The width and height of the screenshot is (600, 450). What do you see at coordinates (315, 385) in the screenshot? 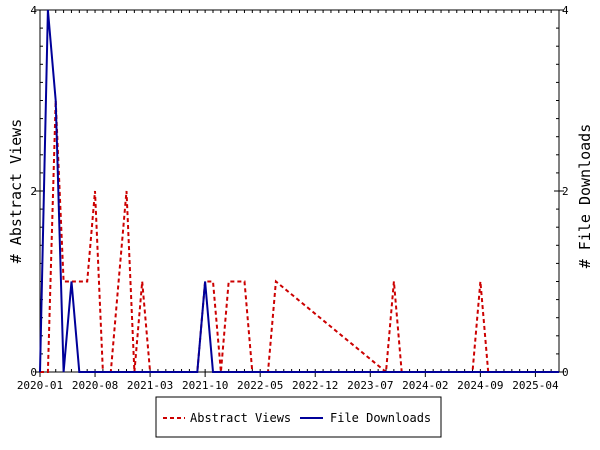
I see `x-tick-label: 2022-12` at bounding box center [315, 385].